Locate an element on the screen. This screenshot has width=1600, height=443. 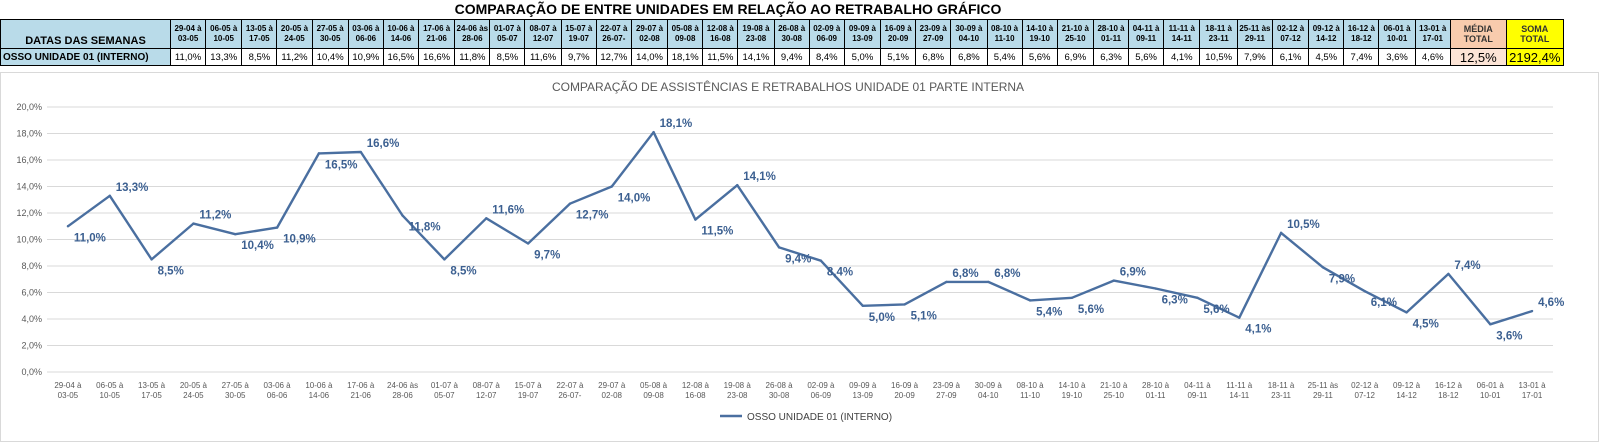
week-value-cell: 13,3% is located at coordinates (224, 57).